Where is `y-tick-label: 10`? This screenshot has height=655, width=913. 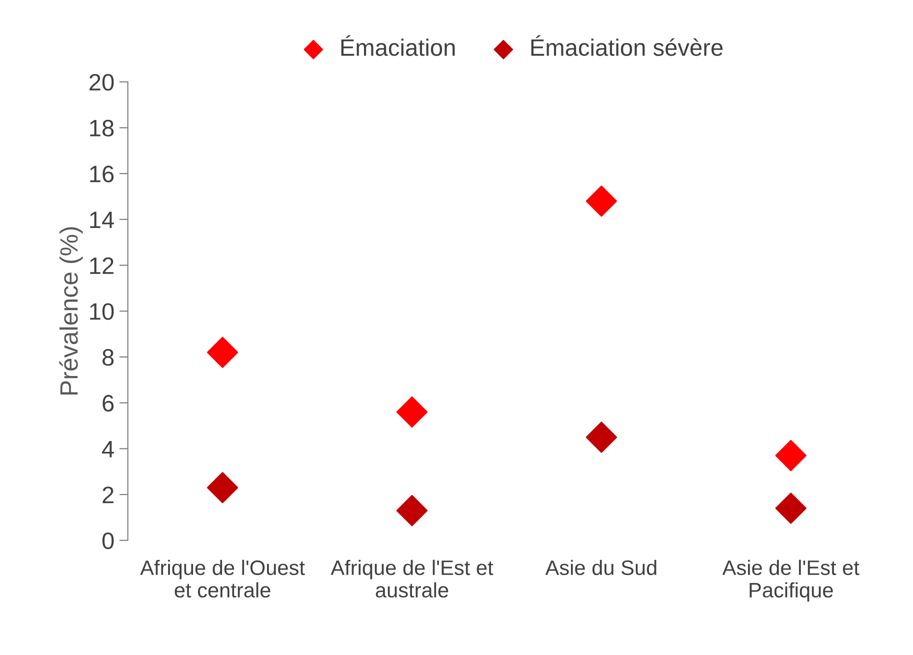
y-tick-label: 10 is located at coordinates (102, 311).